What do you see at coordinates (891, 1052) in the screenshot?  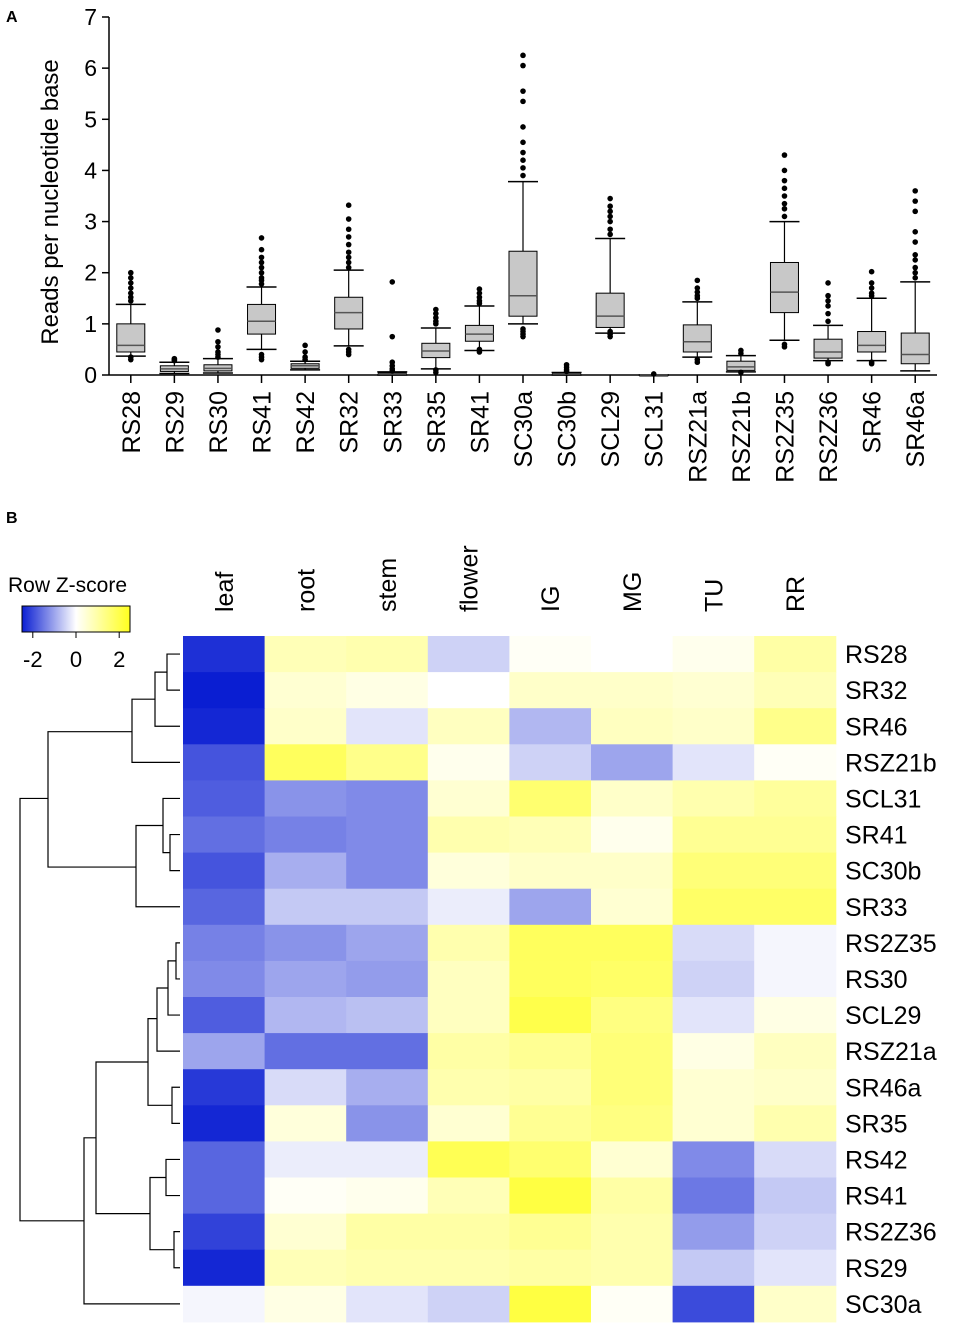 I see `row-label: RSZ21a` at bounding box center [891, 1052].